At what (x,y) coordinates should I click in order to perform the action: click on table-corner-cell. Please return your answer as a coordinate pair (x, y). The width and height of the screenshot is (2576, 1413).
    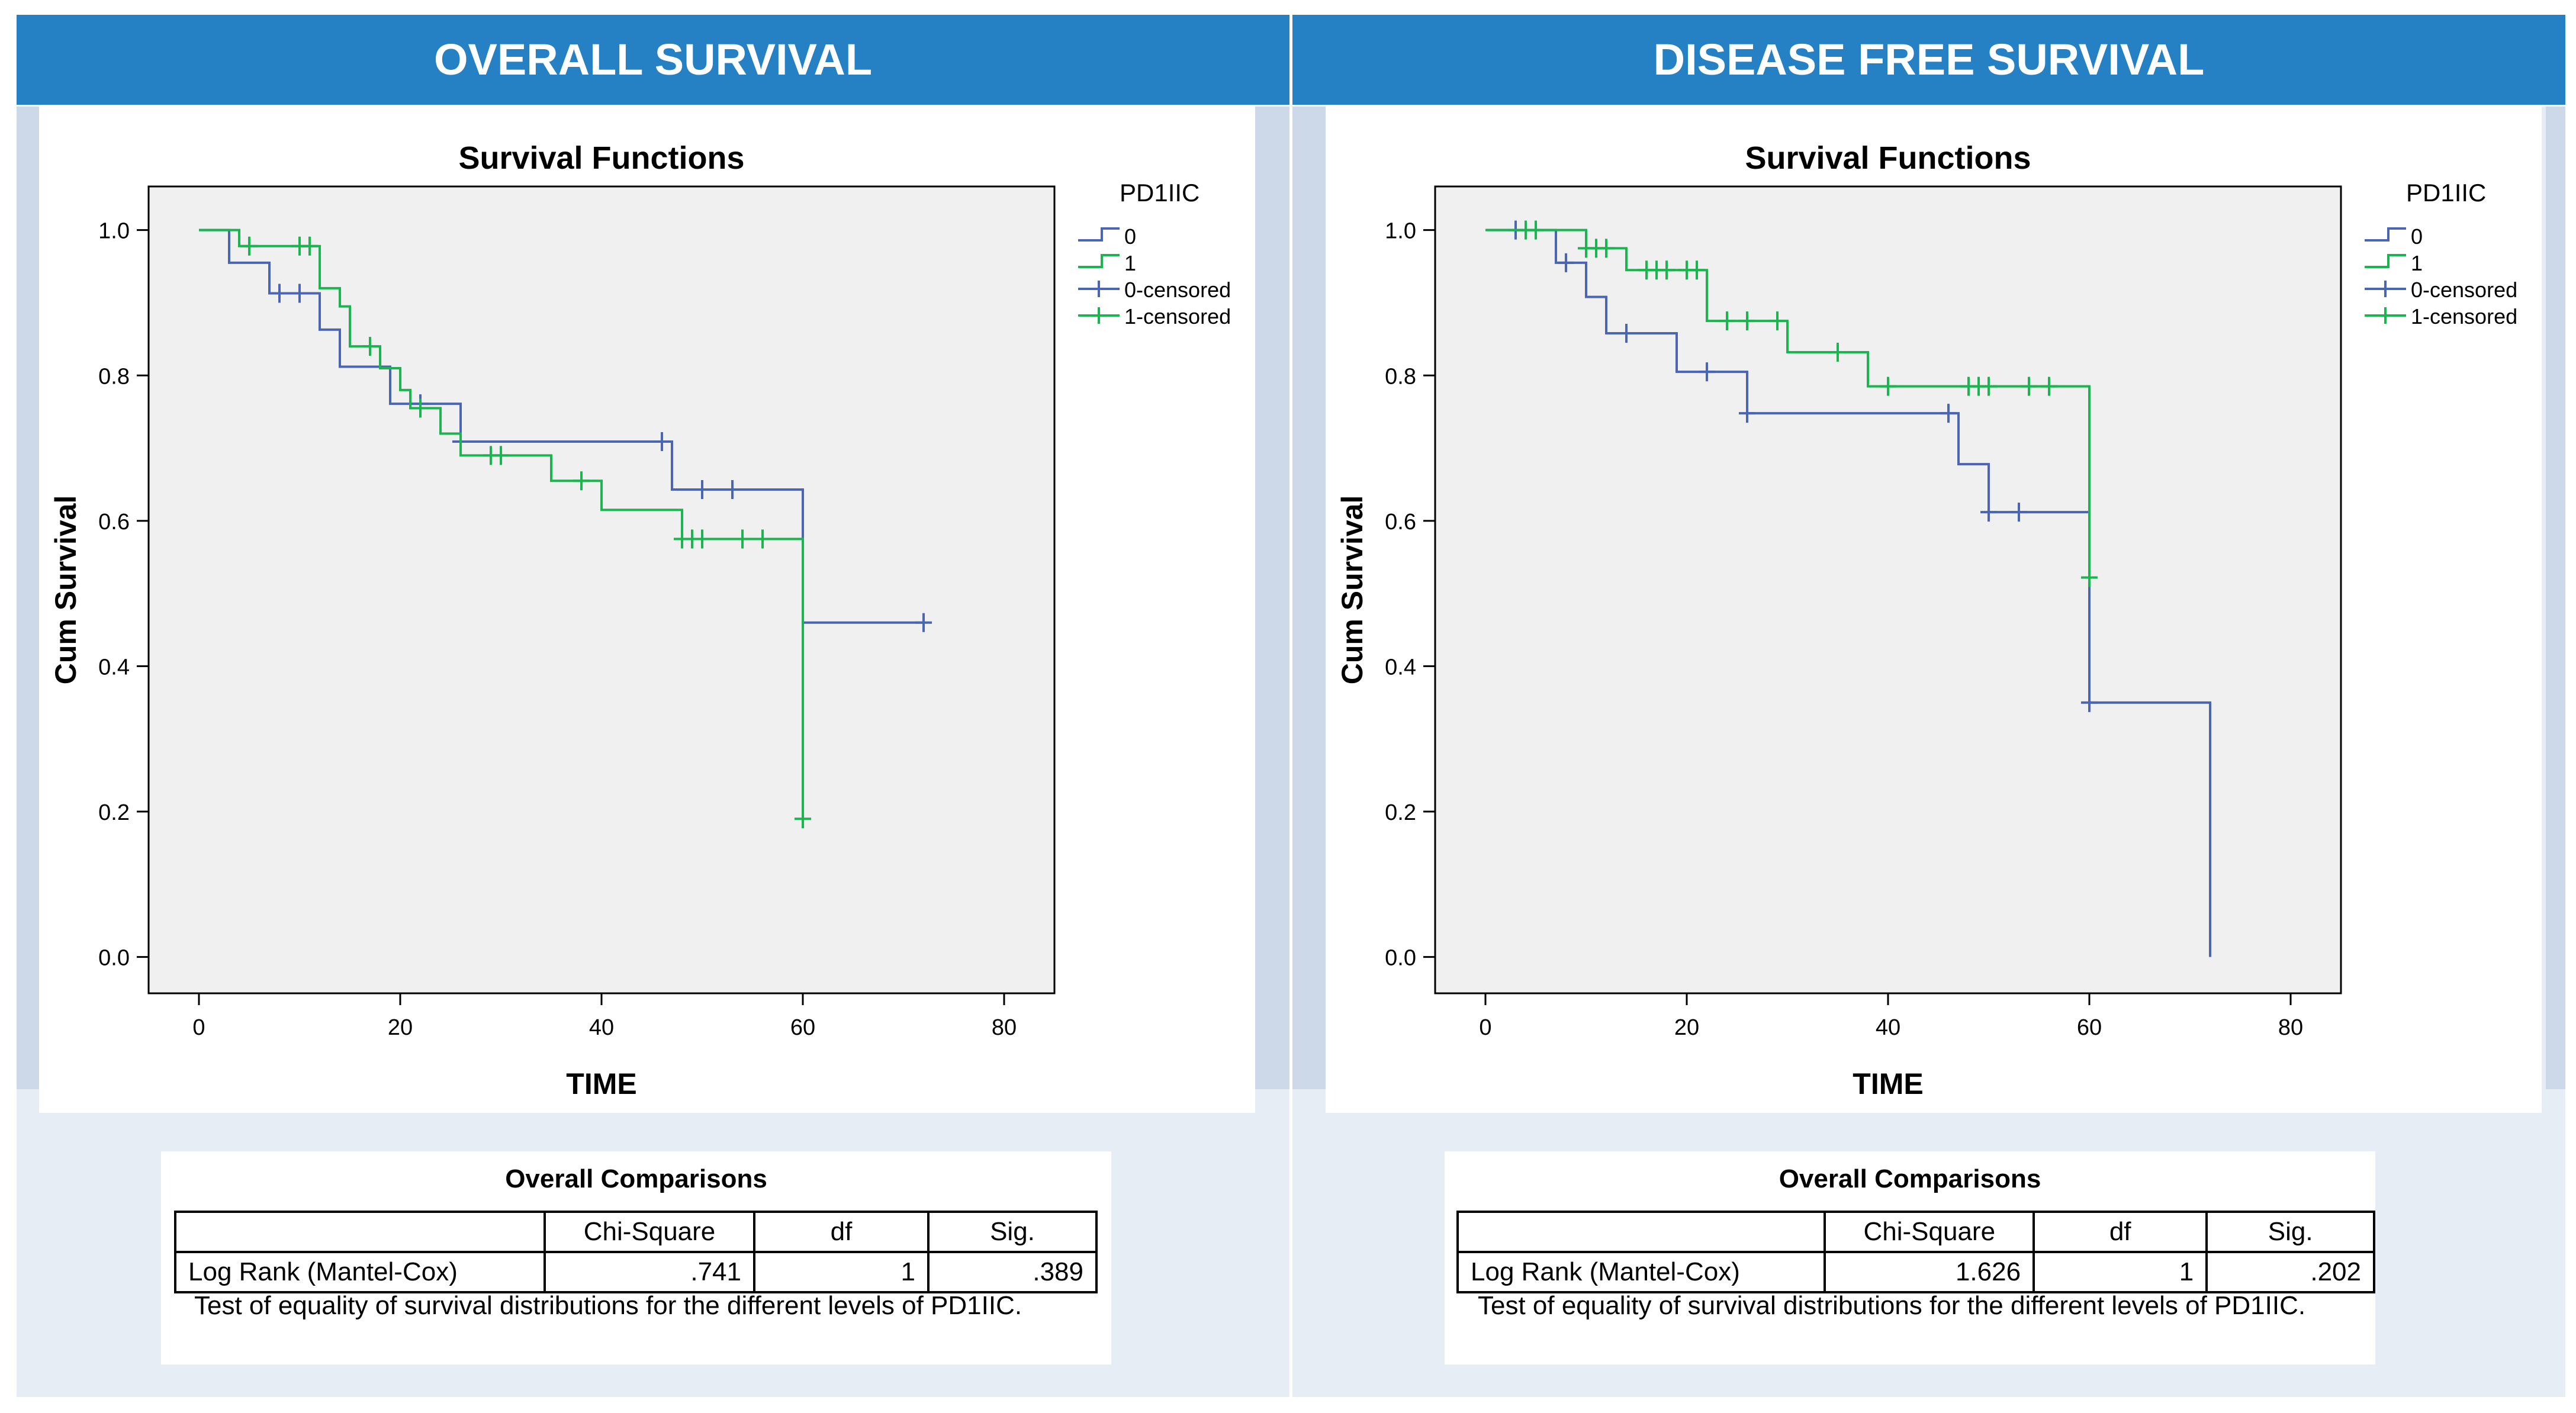
    Looking at the image, I should click on (360, 1232).